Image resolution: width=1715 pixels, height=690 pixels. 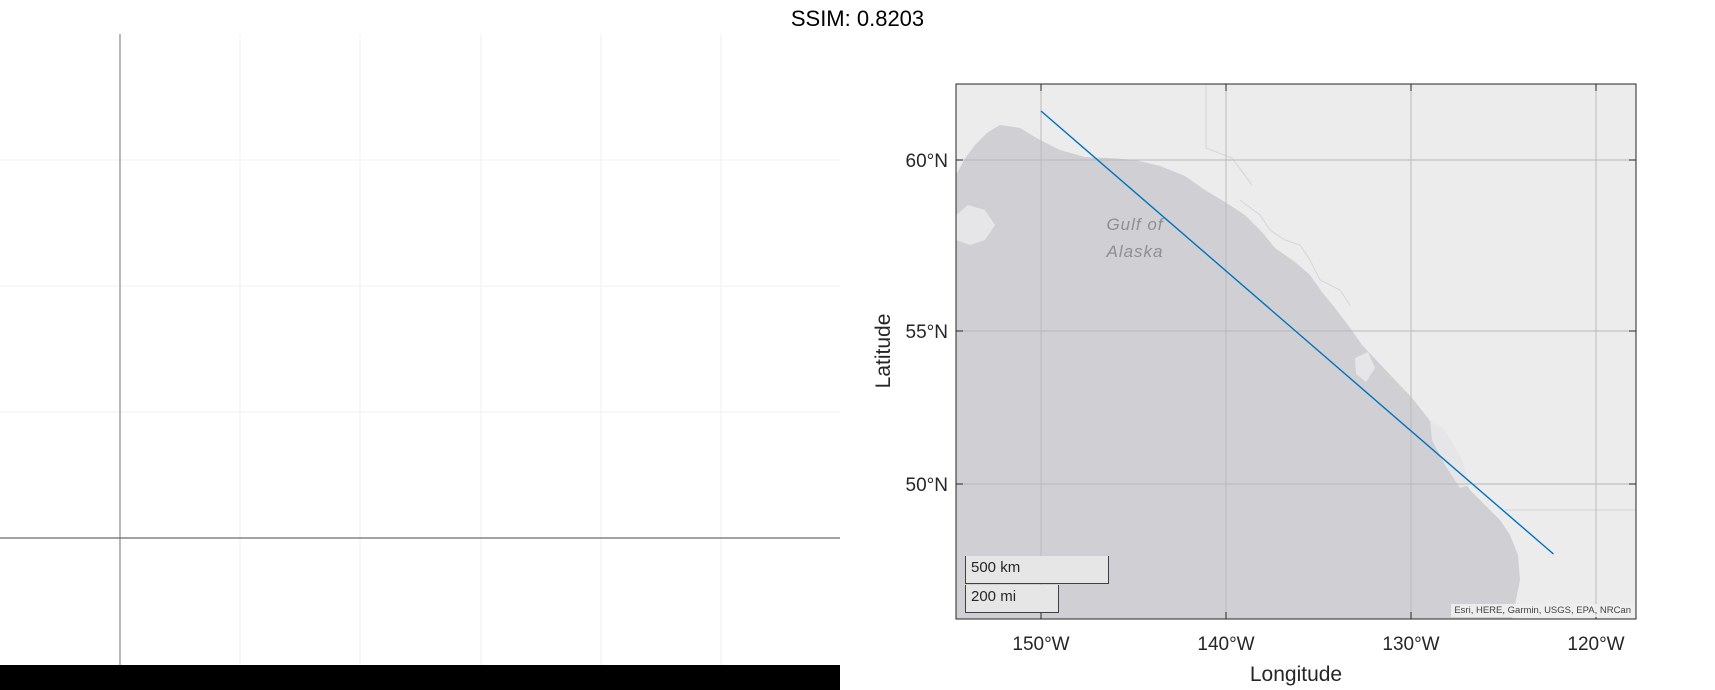 What do you see at coordinates (927, 485) in the screenshot?
I see `lat-tick-label: 50°N` at bounding box center [927, 485].